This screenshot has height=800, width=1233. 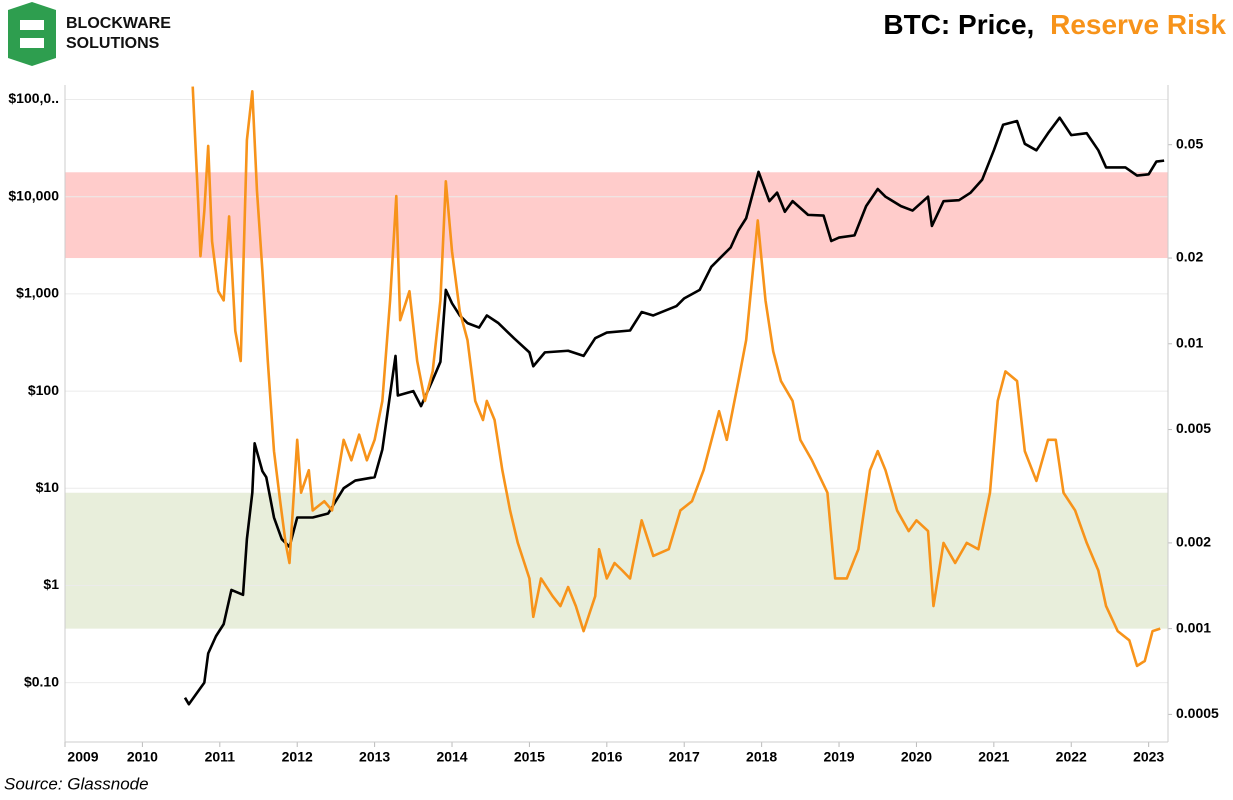 I want to click on band, so click(x=616, y=215).